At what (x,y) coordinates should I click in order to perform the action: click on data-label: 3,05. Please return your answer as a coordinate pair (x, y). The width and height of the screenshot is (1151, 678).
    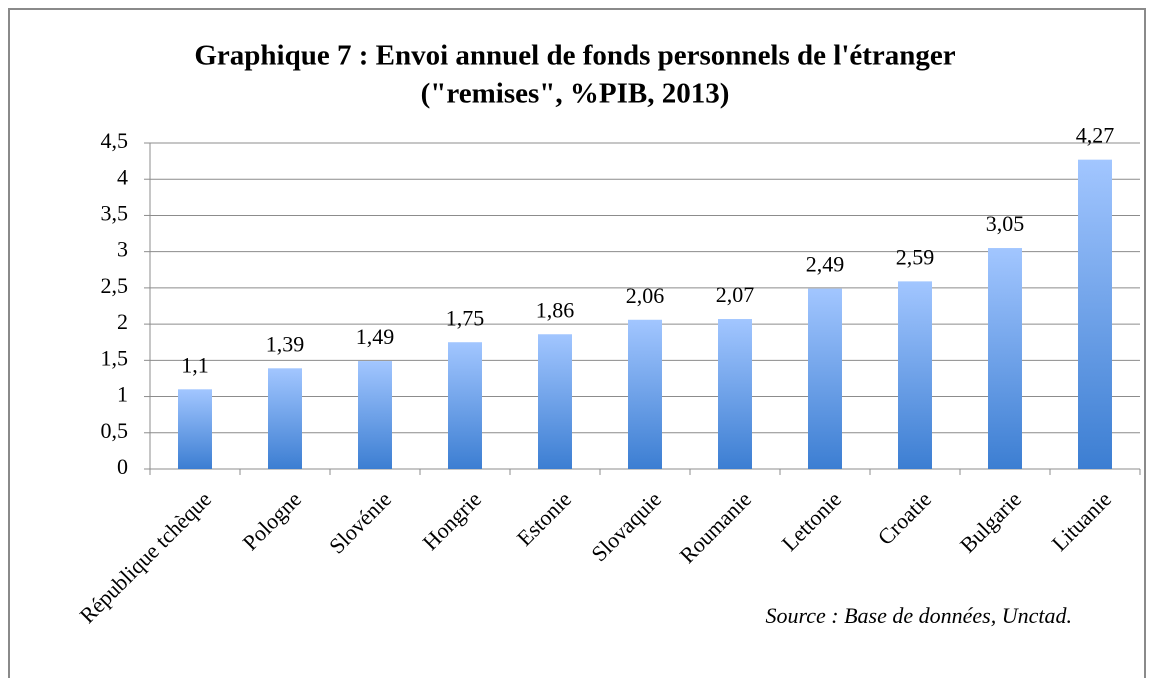
    Looking at the image, I should click on (1005, 223).